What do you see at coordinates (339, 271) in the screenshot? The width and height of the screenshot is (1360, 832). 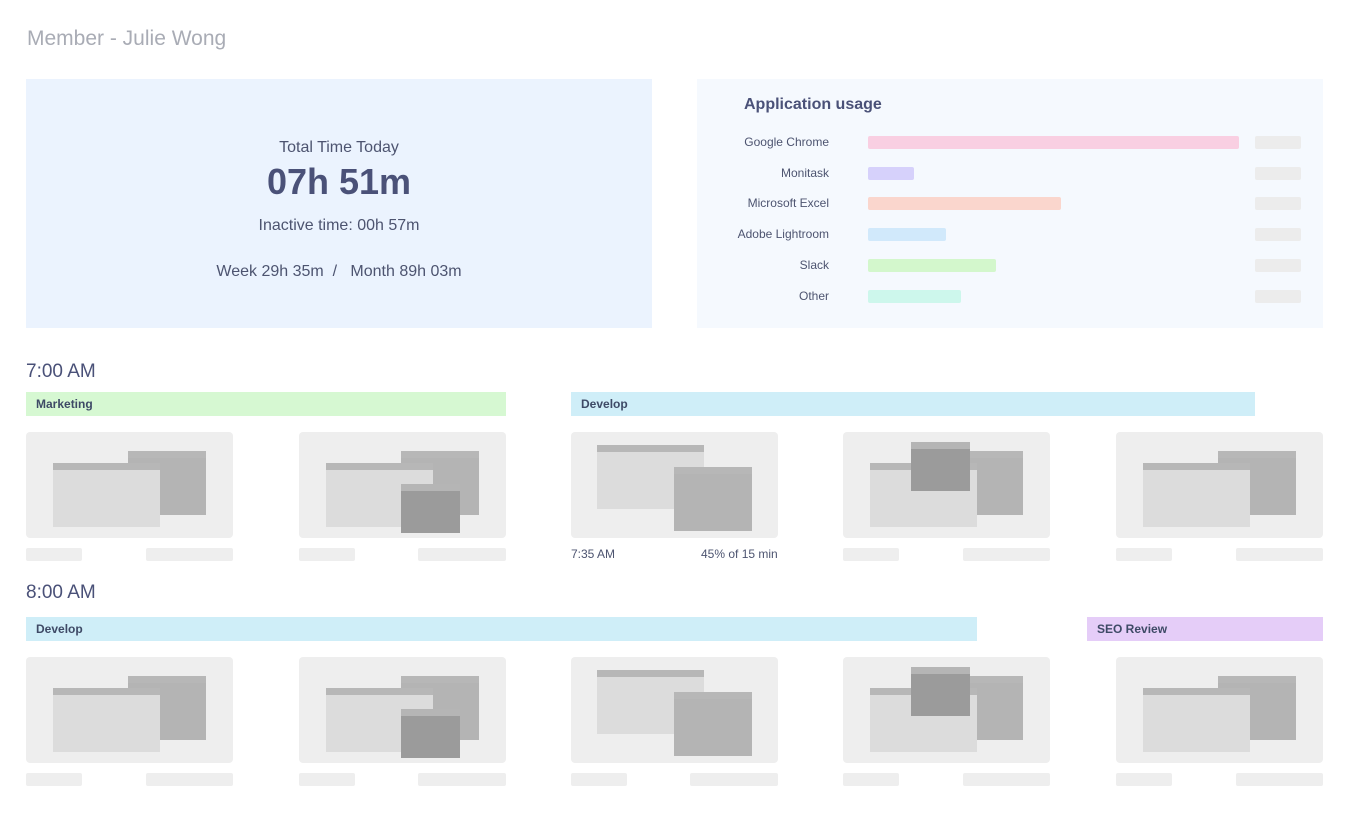 I see `week-month-totals: Week 29h 35m / Month 89h 03m` at bounding box center [339, 271].